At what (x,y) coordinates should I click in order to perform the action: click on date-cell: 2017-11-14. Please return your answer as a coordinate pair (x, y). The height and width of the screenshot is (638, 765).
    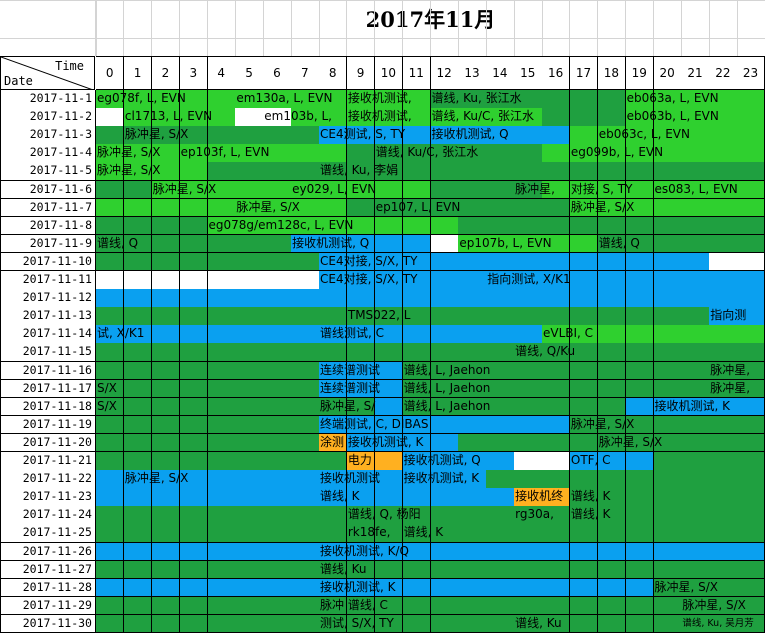
    Looking at the image, I should click on (48, 334).